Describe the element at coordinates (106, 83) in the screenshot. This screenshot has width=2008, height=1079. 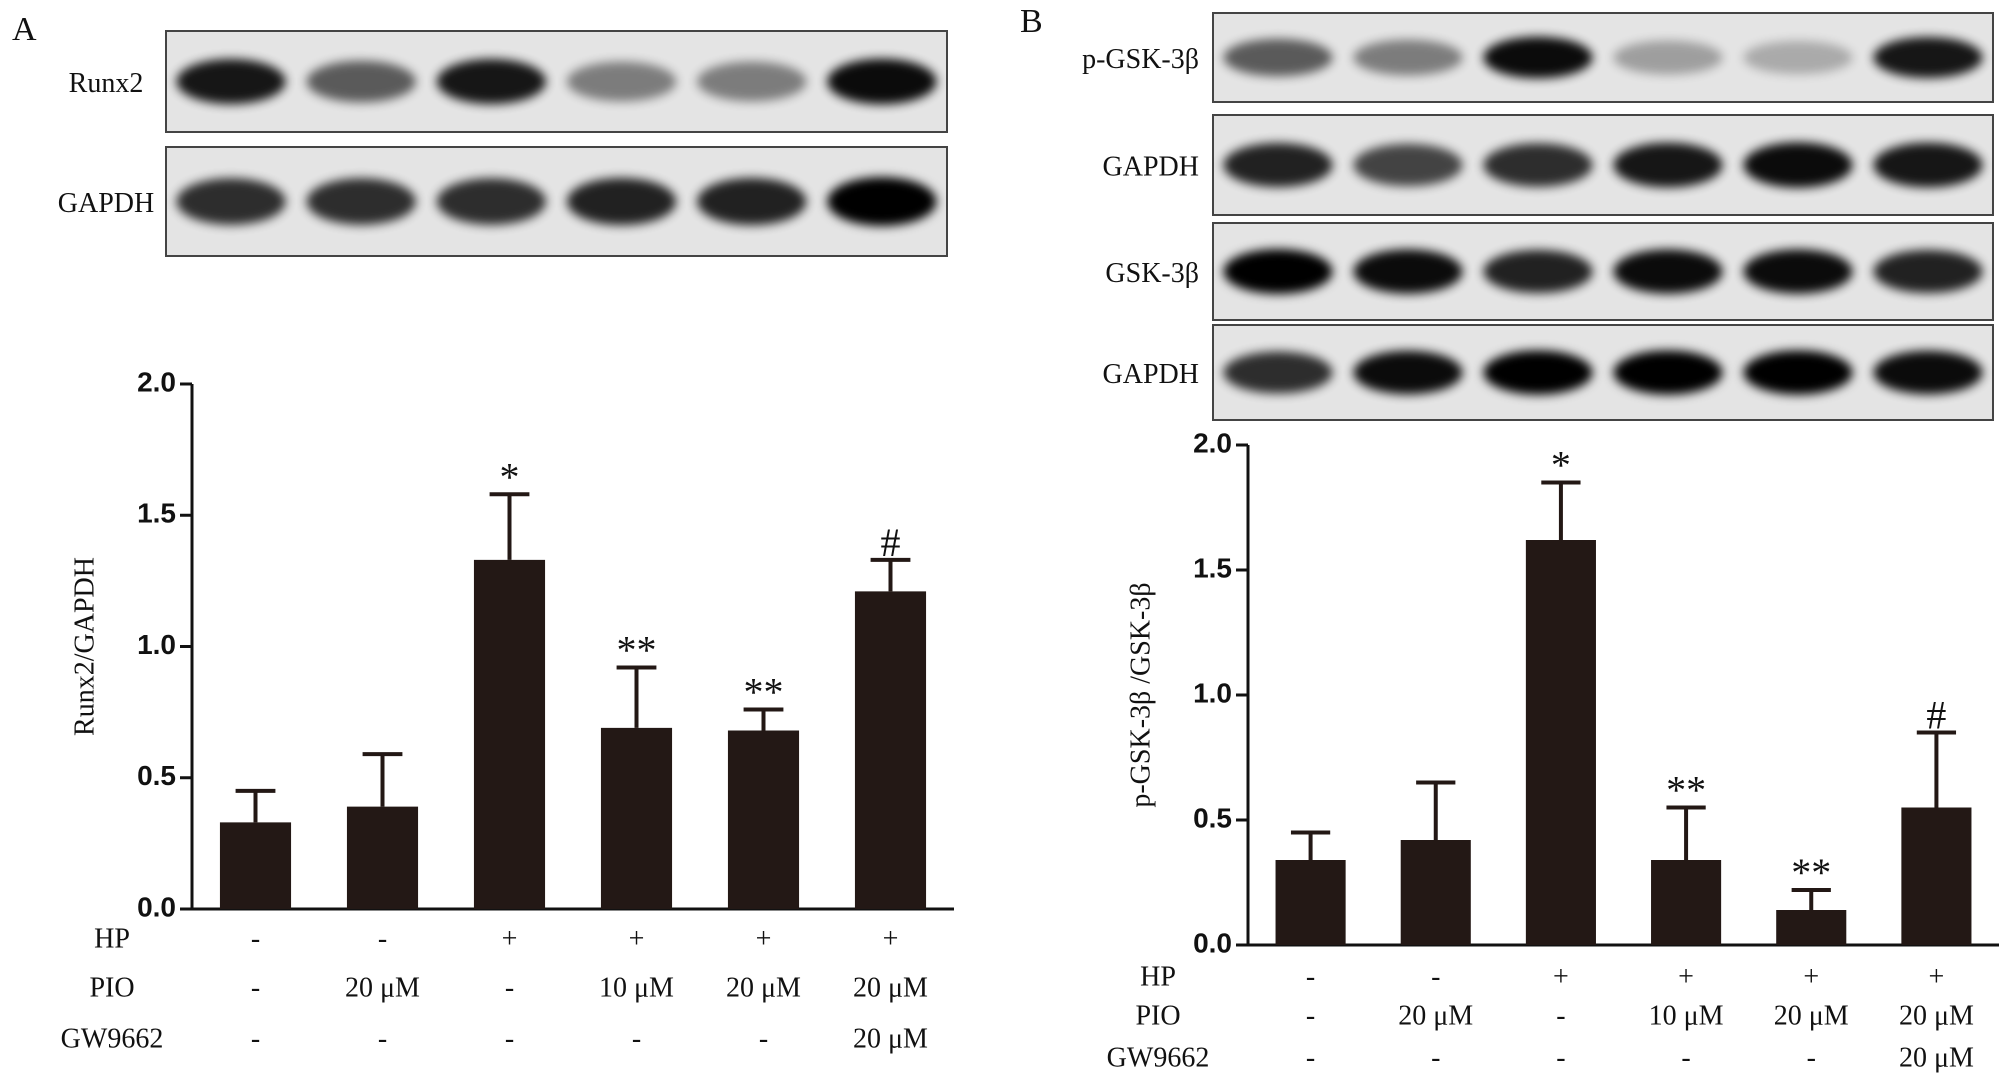
I see `blot-label: Runx2` at that location.